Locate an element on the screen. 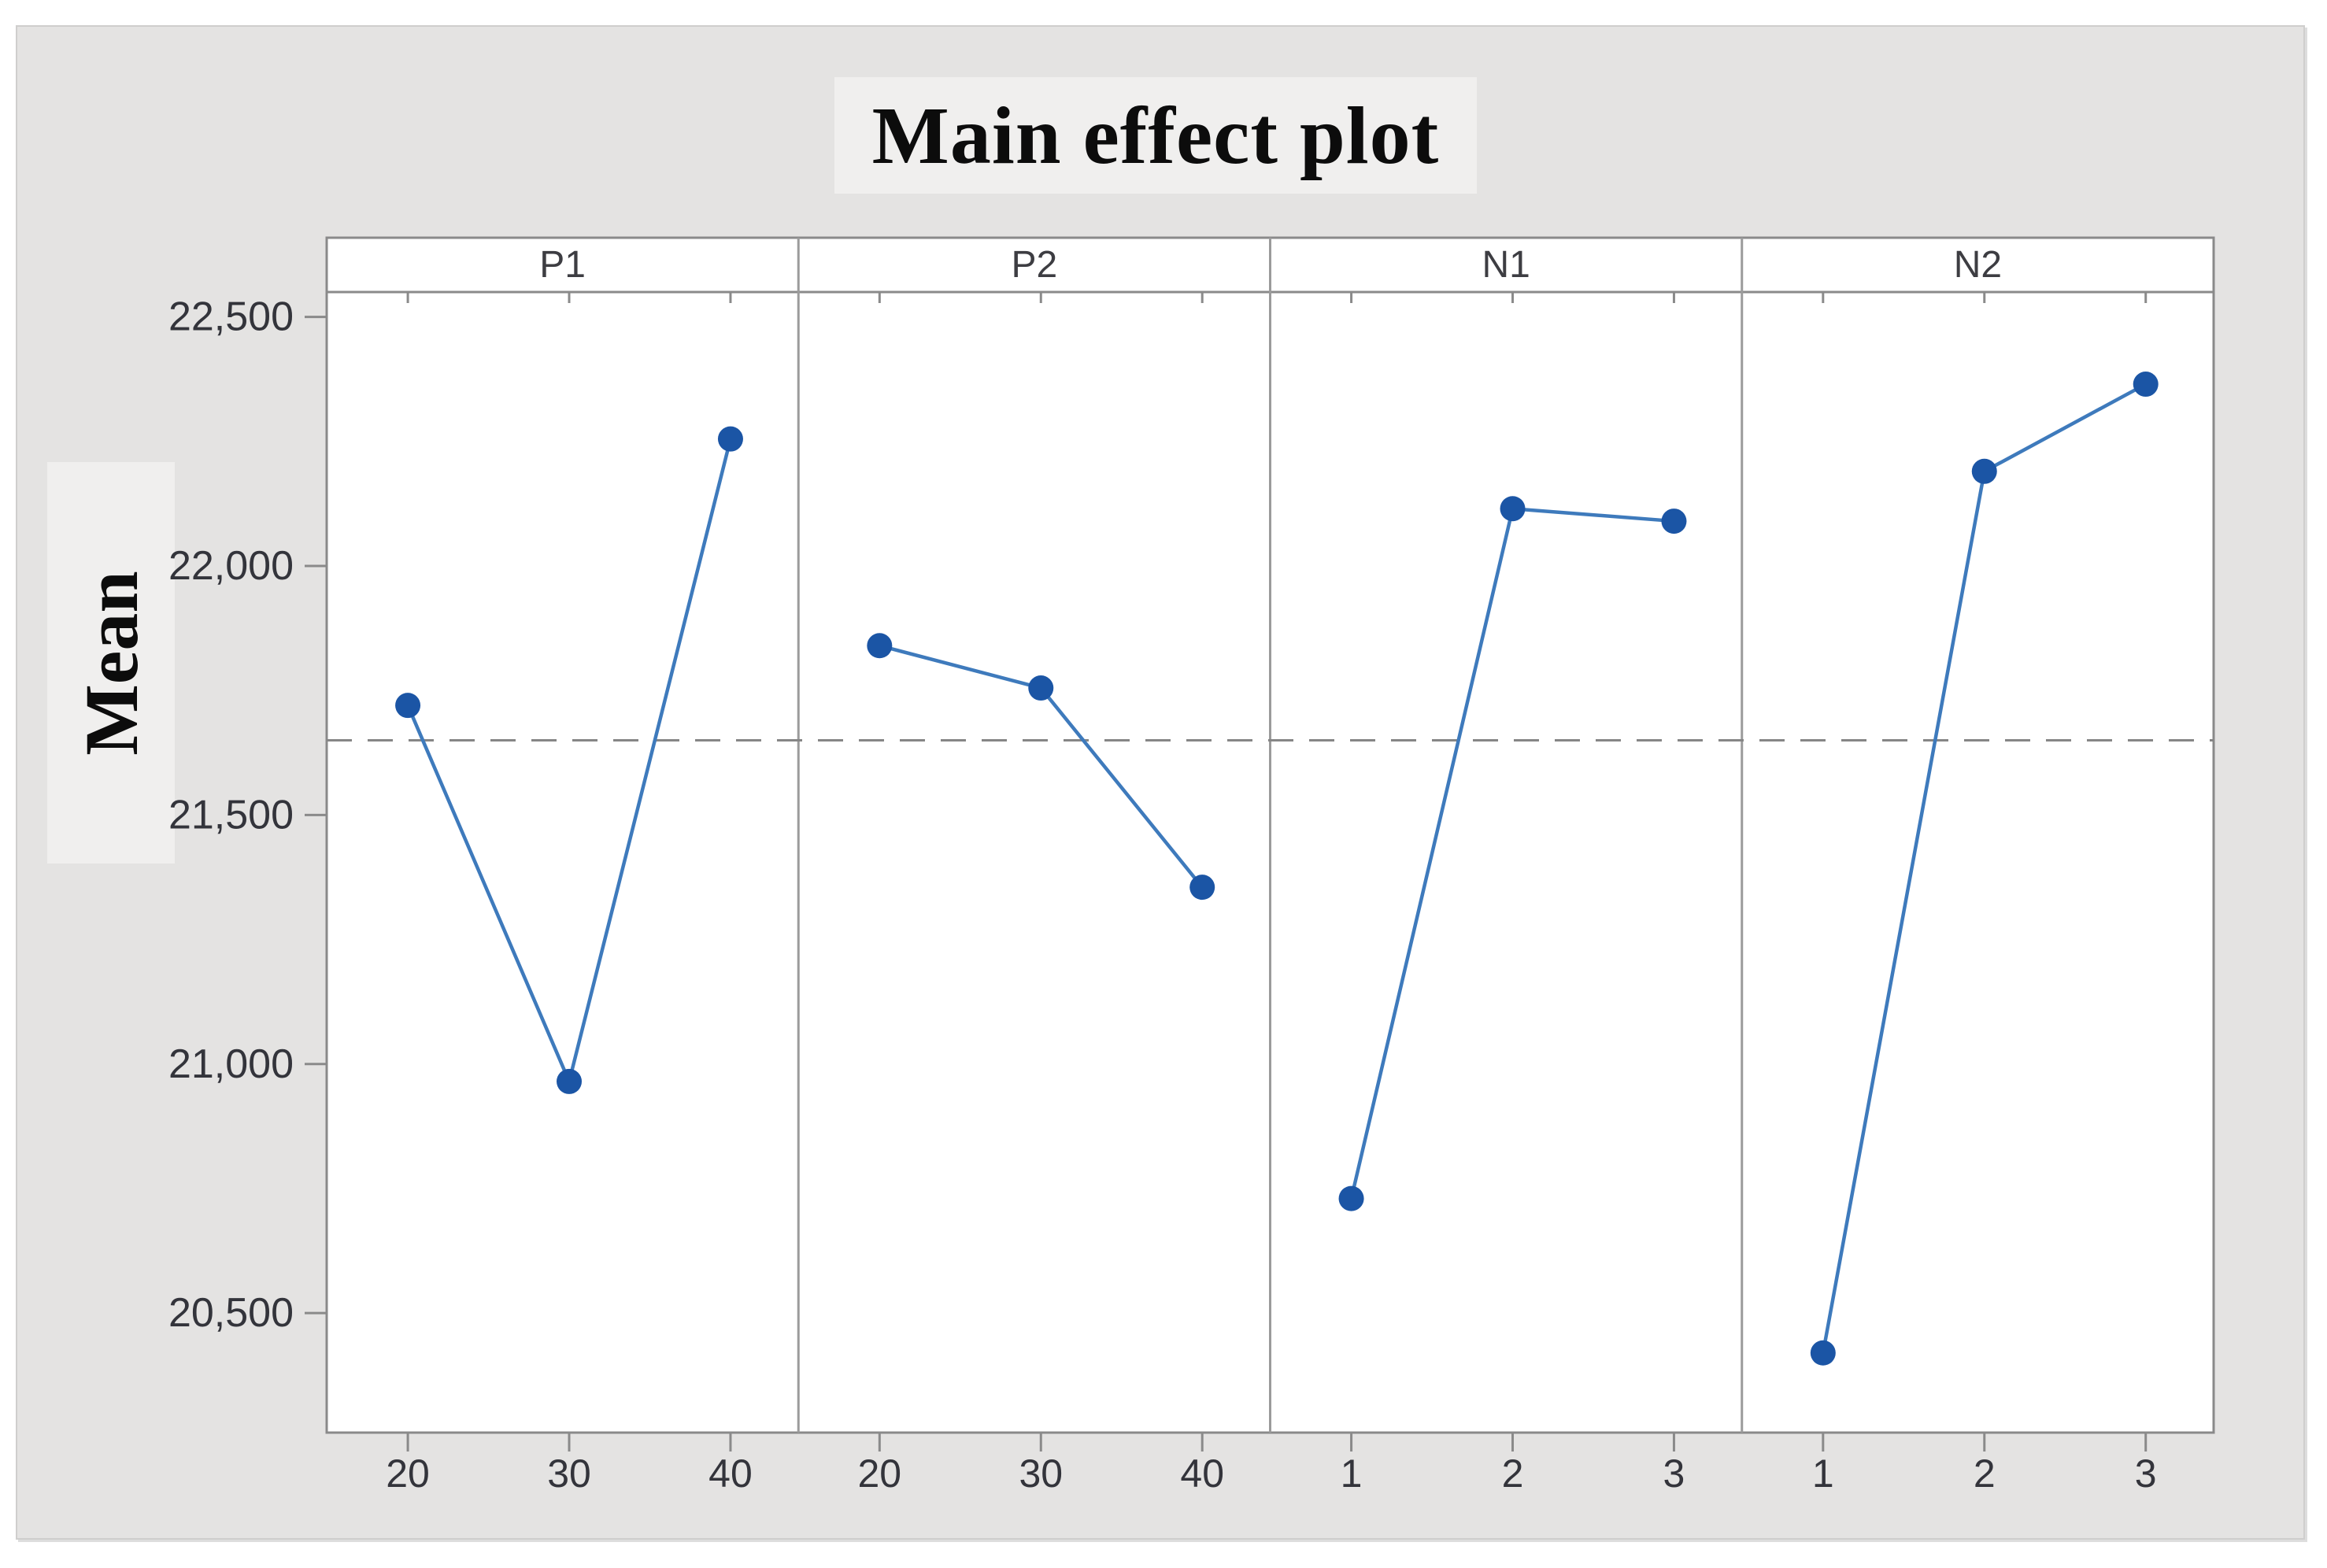  chart-title-strip: Main effect plot is located at coordinates (1155, 135).